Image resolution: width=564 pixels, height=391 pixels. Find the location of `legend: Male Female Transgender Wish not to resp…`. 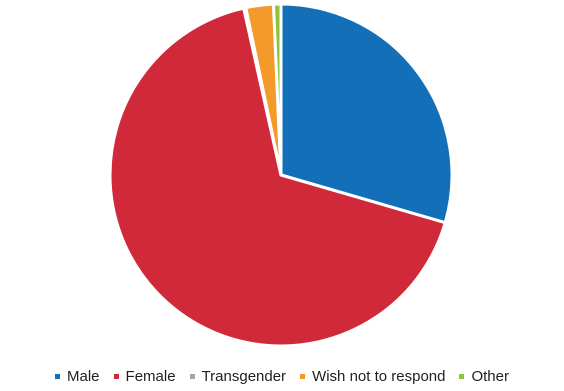

legend: Male Female Transgender Wish not to resp… is located at coordinates (282, 376).